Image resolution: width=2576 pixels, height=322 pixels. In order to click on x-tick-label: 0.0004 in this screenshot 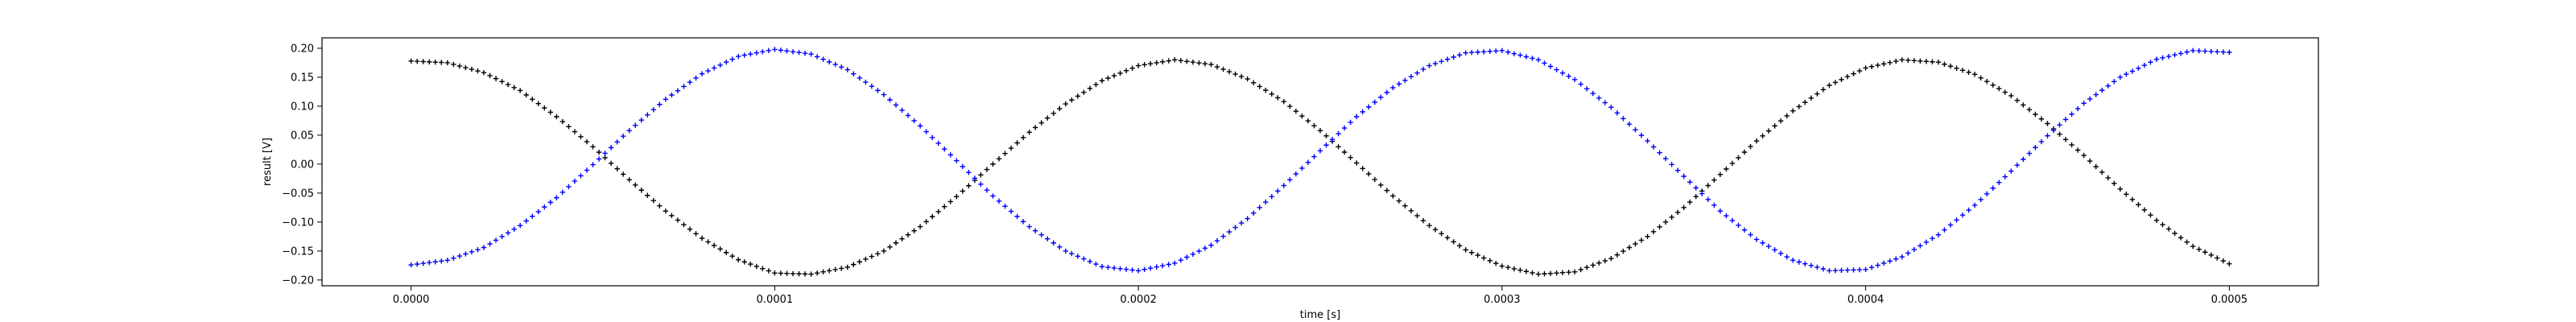, I will do `click(1866, 300)`.